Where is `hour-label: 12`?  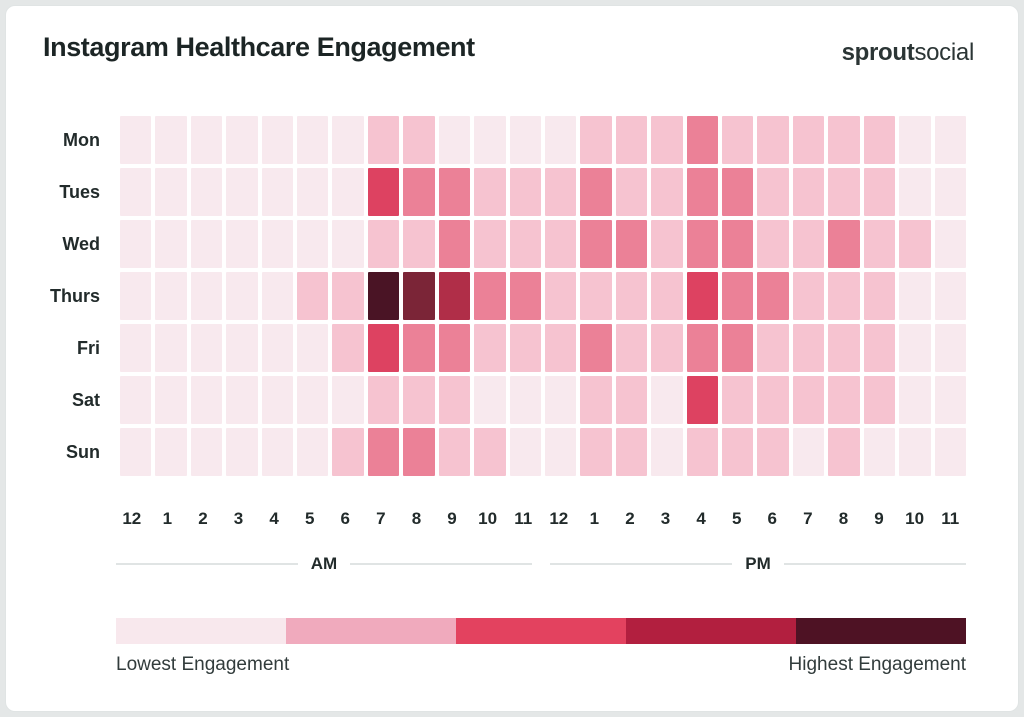
hour-label: 12 is located at coordinates (132, 518).